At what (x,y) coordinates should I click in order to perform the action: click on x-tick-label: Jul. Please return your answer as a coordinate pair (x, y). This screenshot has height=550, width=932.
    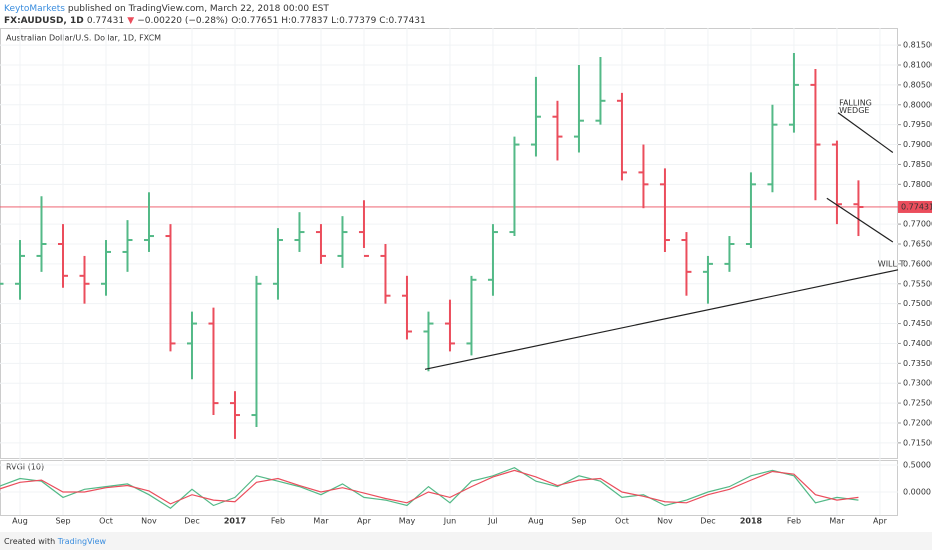
    Looking at the image, I should click on (492, 521).